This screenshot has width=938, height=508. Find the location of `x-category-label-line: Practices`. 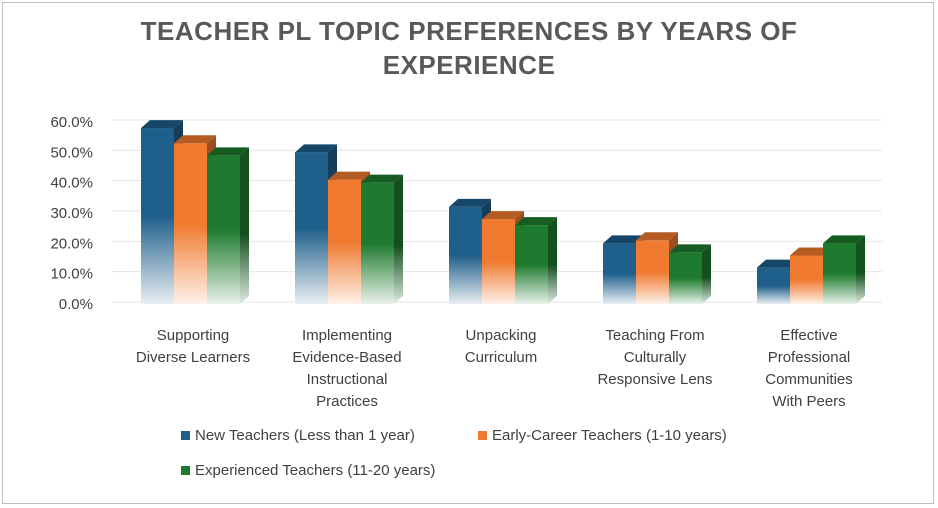

x-category-label-line: Practices is located at coordinates (347, 401).